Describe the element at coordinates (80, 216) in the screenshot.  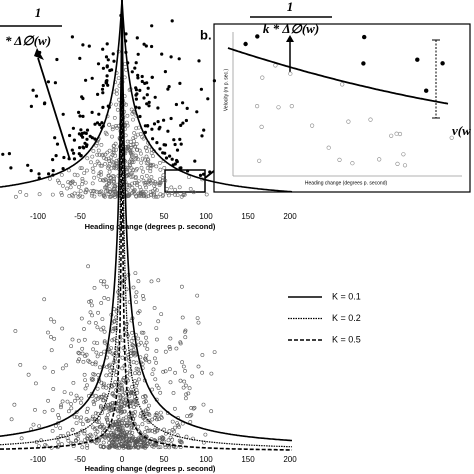
I see `x-tick-label: -50` at that location.